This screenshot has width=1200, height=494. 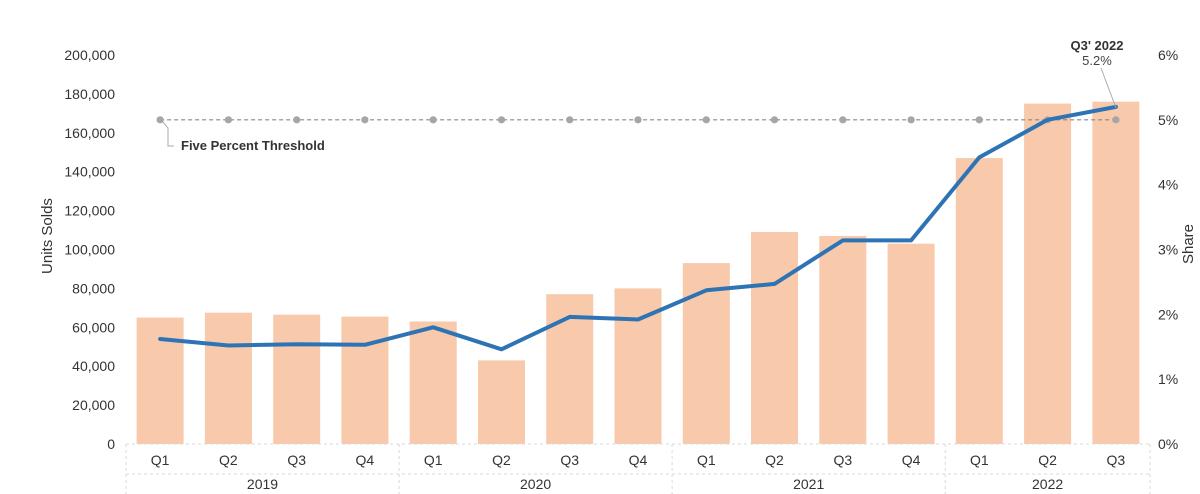 I want to click on x-group-label: 2022, so click(x=1047, y=484).